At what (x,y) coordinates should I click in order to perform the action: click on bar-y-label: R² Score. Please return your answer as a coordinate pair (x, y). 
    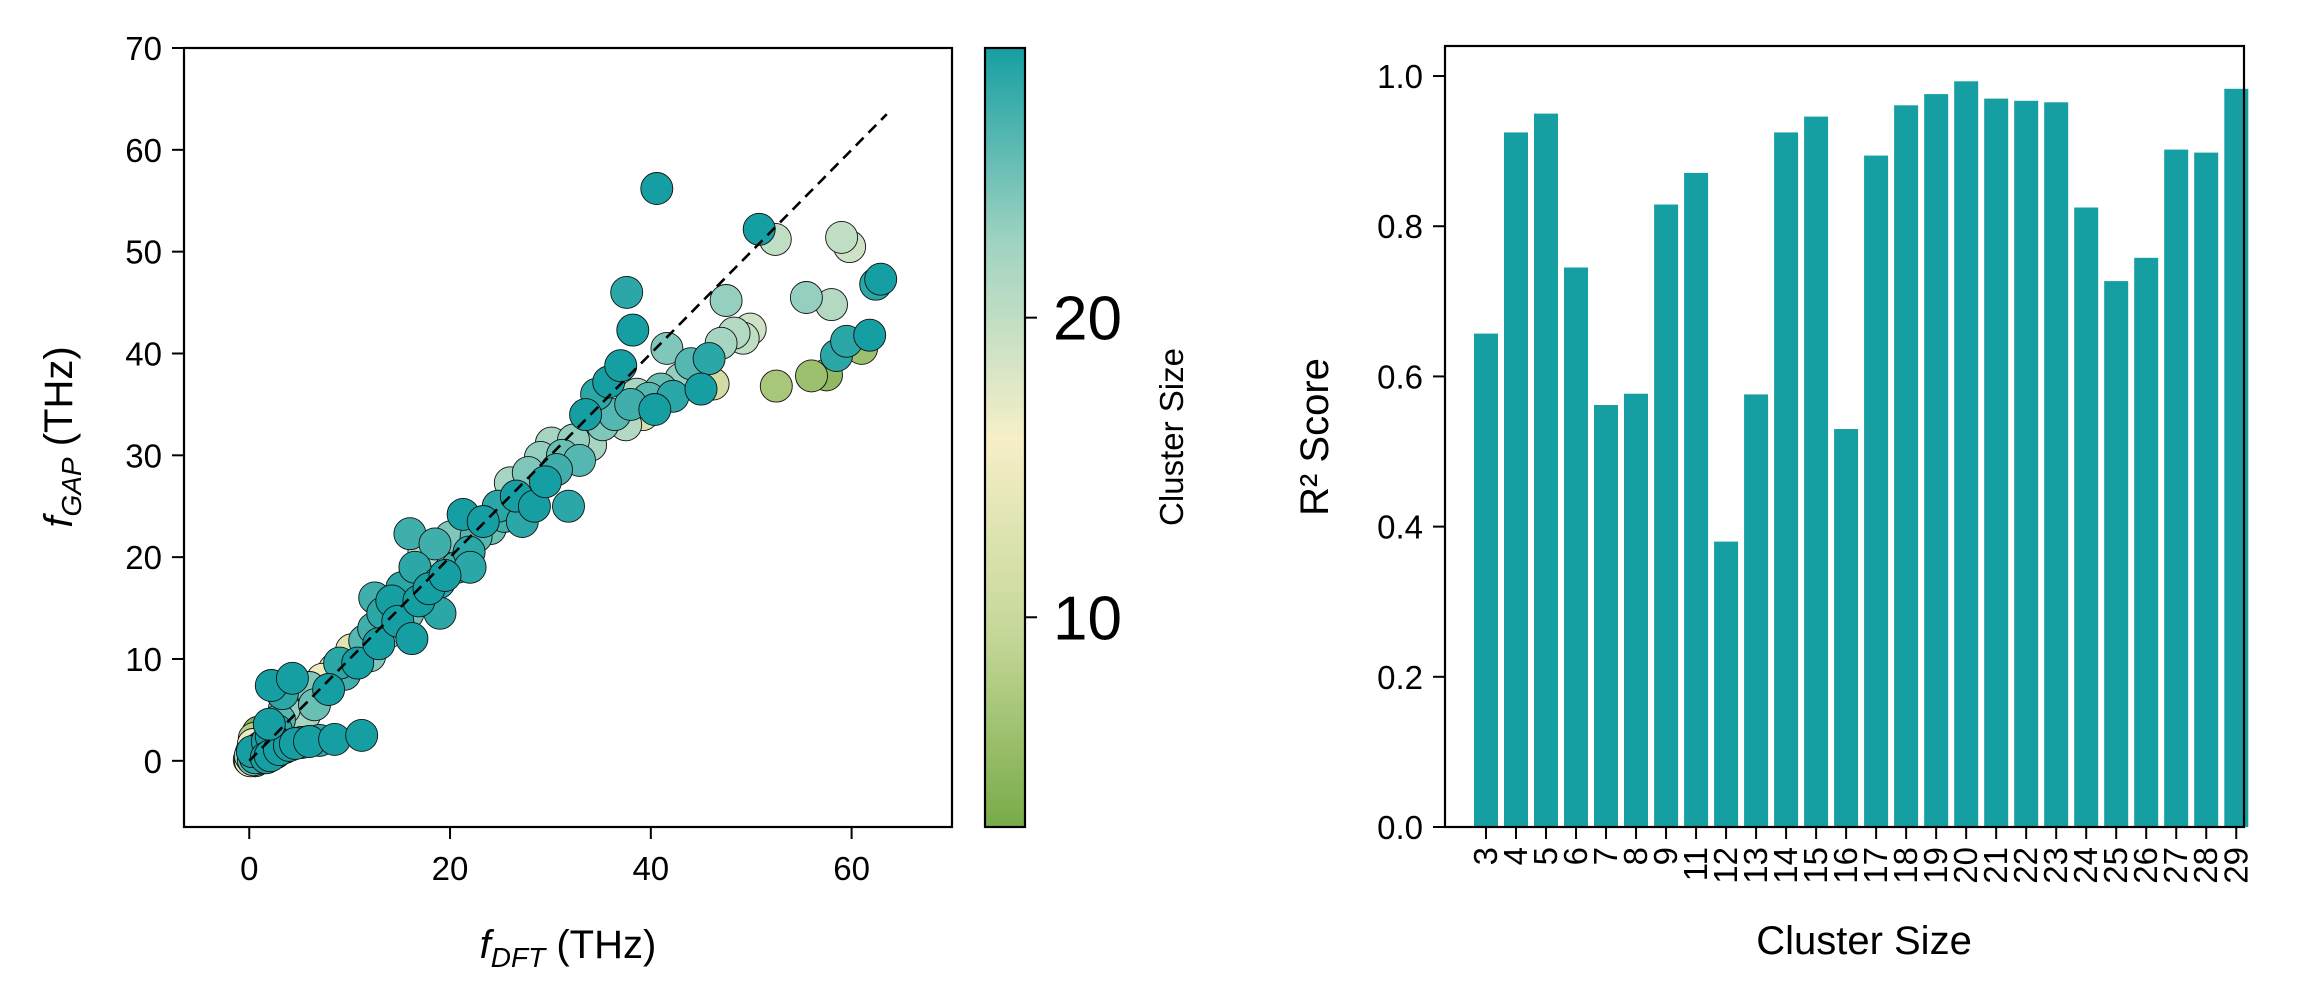
    Looking at the image, I should click on (1315, 437).